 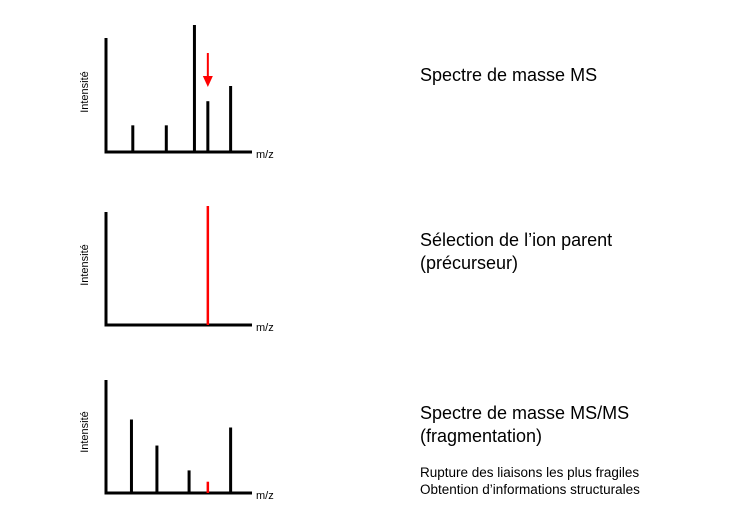 What do you see at coordinates (85, 265) in the screenshot?
I see `selection-ylabel: Intensité` at bounding box center [85, 265].